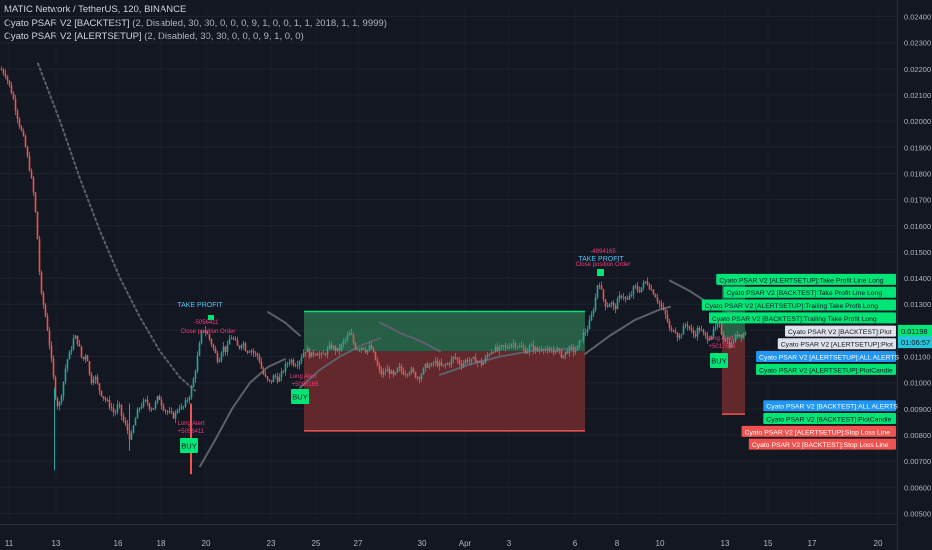 The image size is (932, 550). What do you see at coordinates (95, 9) in the screenshot?
I see `symbol-title: MATIC Network / TetherUS, 120, BINANCE` at bounding box center [95, 9].